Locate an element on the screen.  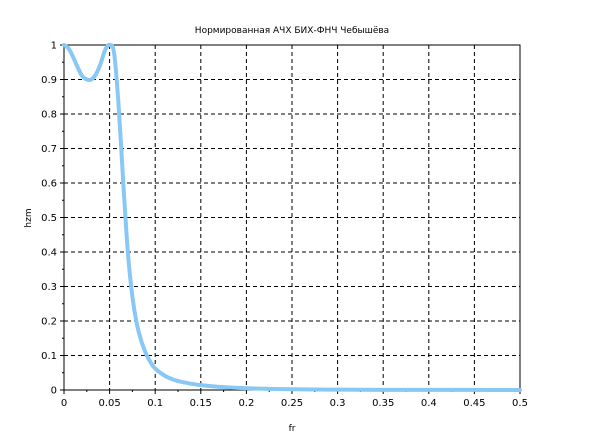
y-tick-label: 0.3 is located at coordinates (49, 287).